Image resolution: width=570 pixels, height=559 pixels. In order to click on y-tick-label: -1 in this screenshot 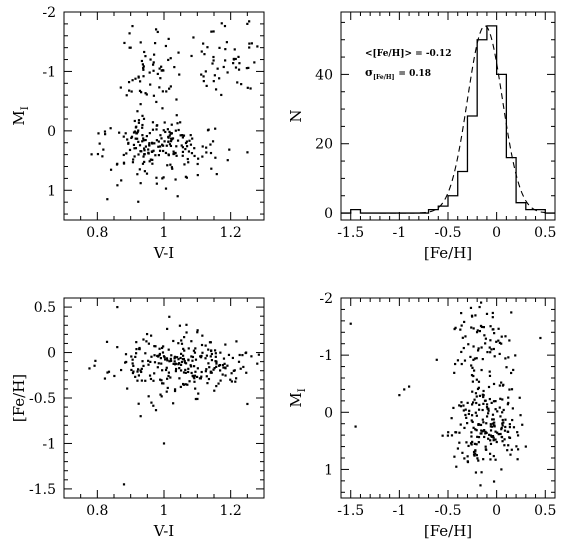, I will do `click(326, 356)`.